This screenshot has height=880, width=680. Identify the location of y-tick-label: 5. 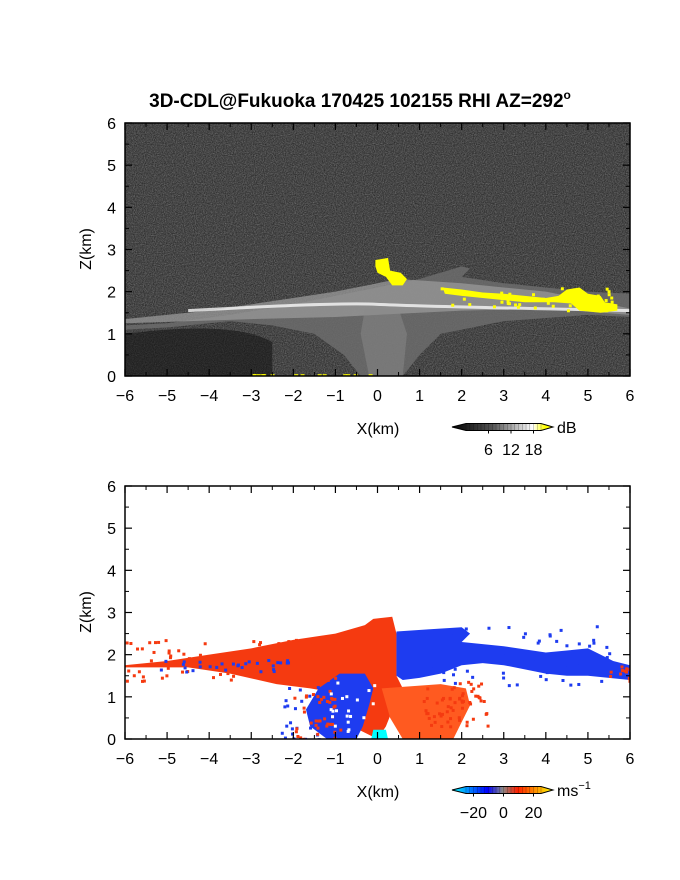
(111, 529).